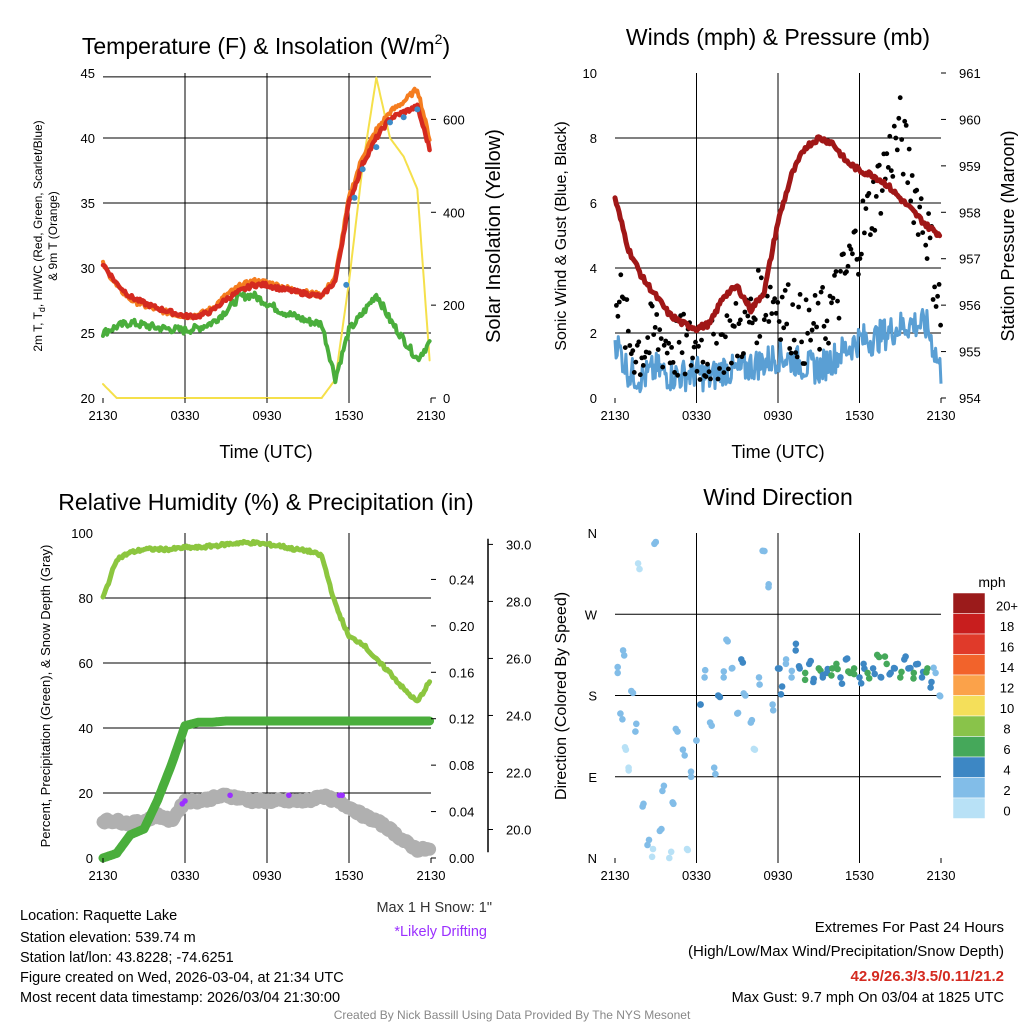  What do you see at coordinates (82, 533) in the screenshot?
I see `humidity-y-tick-label: 100` at bounding box center [82, 533].